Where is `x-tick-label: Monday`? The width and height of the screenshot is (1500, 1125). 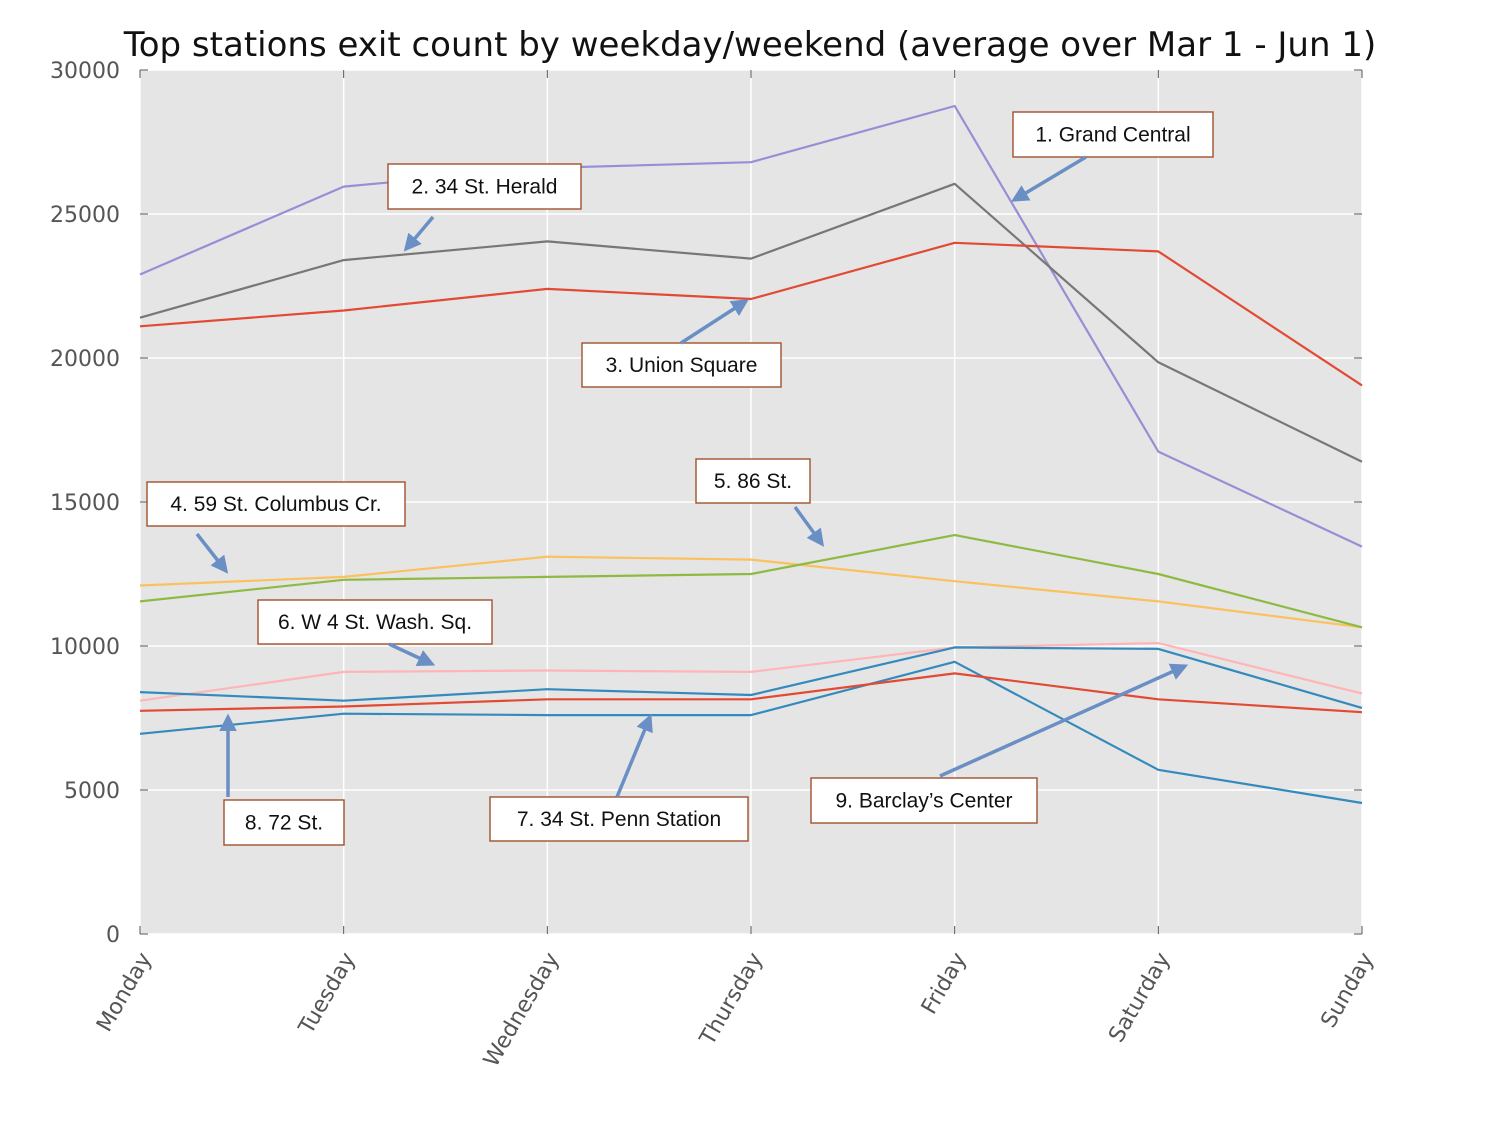
x-tick-label: Monday is located at coordinates (124, 993).